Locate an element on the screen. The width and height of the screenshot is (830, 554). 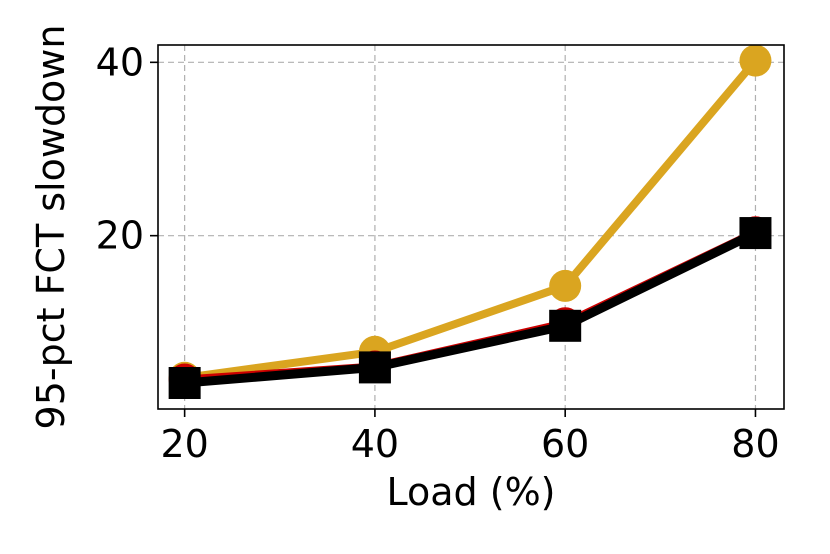
x-tick-label: 80 is located at coordinates (755, 444).